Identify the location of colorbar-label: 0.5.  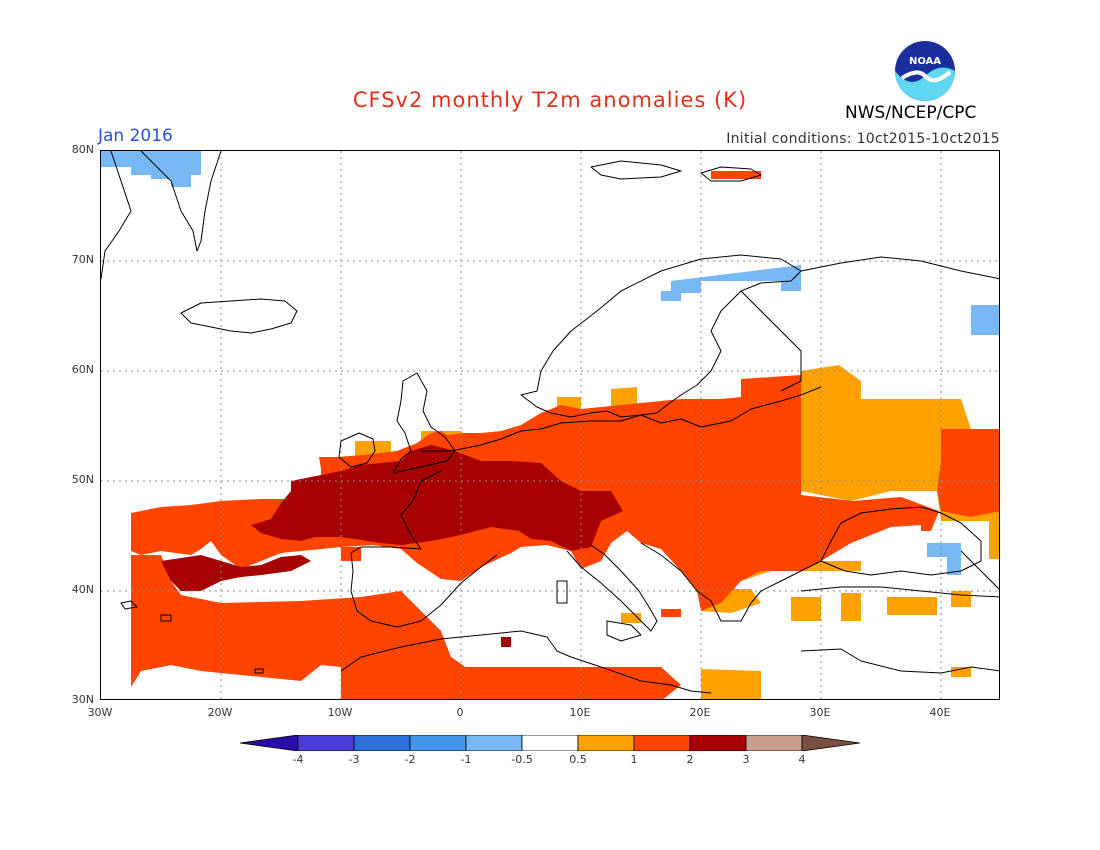
(578, 759).